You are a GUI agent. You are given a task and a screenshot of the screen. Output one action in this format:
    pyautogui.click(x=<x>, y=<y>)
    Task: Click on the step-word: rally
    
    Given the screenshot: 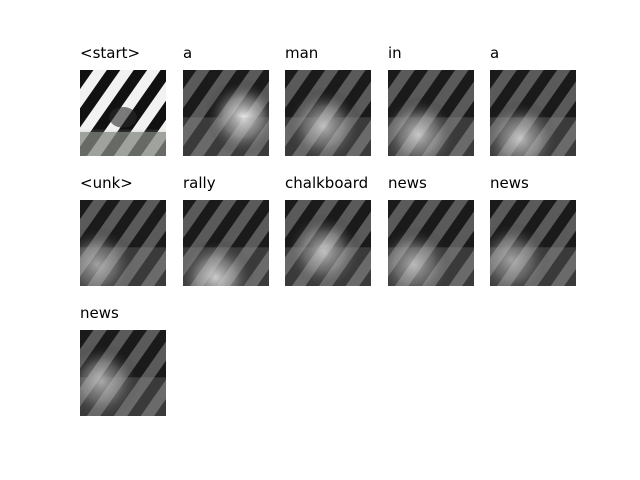 What is the action you would take?
    pyautogui.click(x=199, y=183)
    